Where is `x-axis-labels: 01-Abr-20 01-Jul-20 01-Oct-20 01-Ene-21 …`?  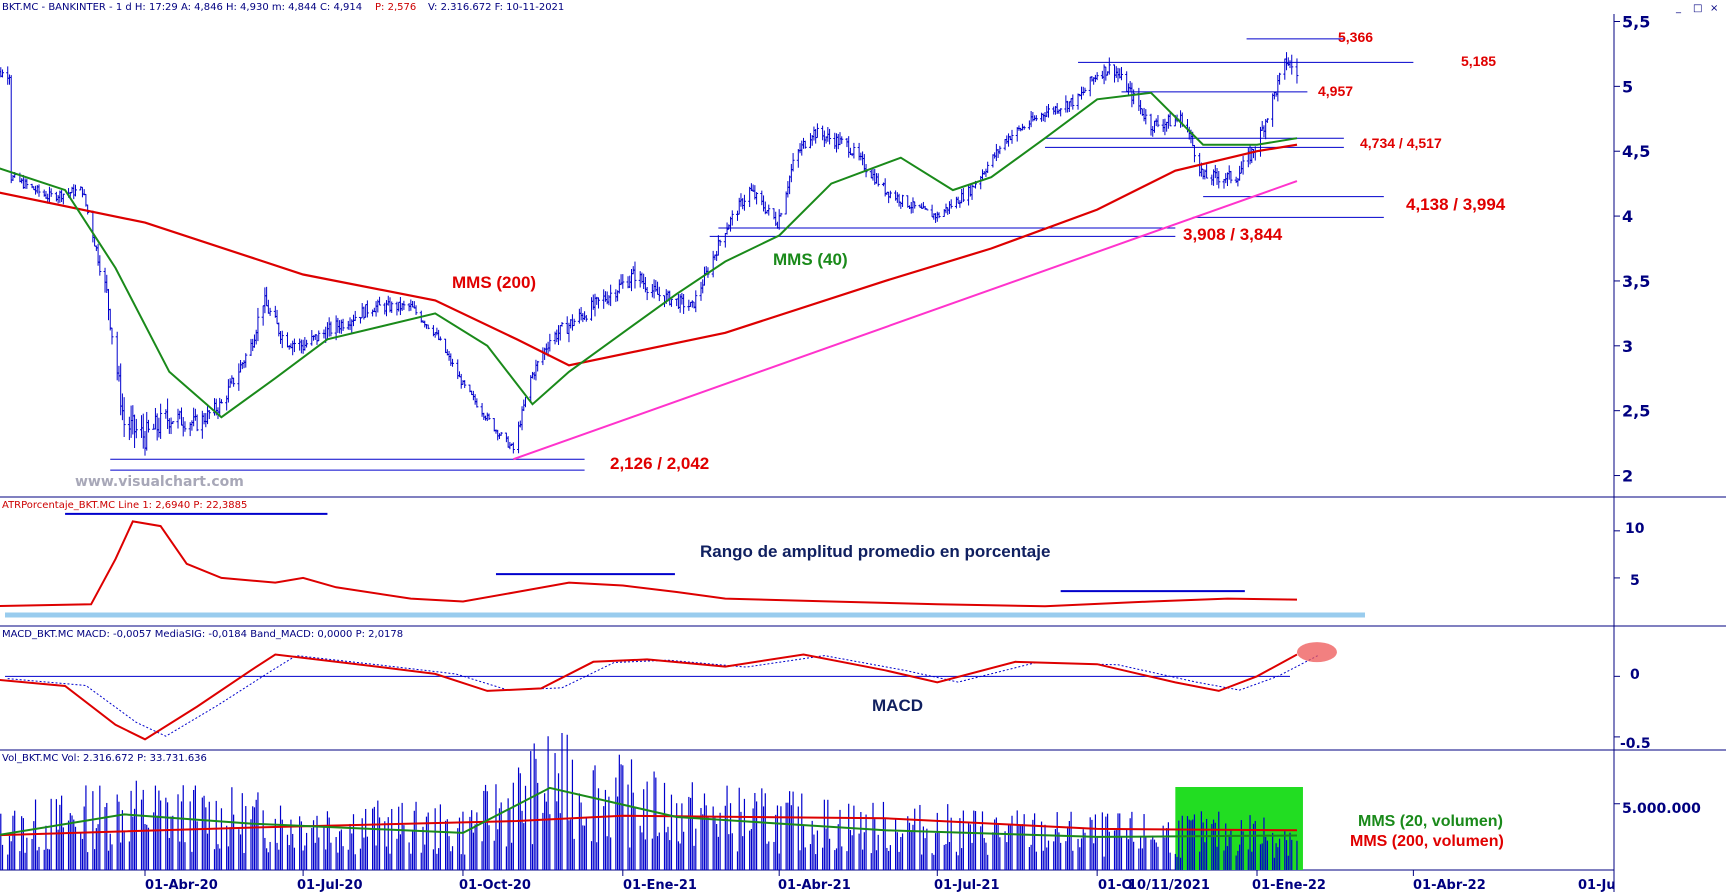 x-axis-labels: 01-Abr-20 01-Jul-20 01-Oct-20 01-Ene-21 … is located at coordinates (880, 885).